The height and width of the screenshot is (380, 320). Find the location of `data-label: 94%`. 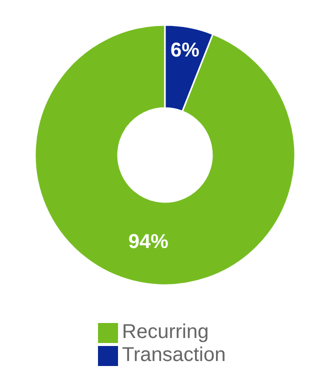

data-label: 94% is located at coordinates (148, 241).